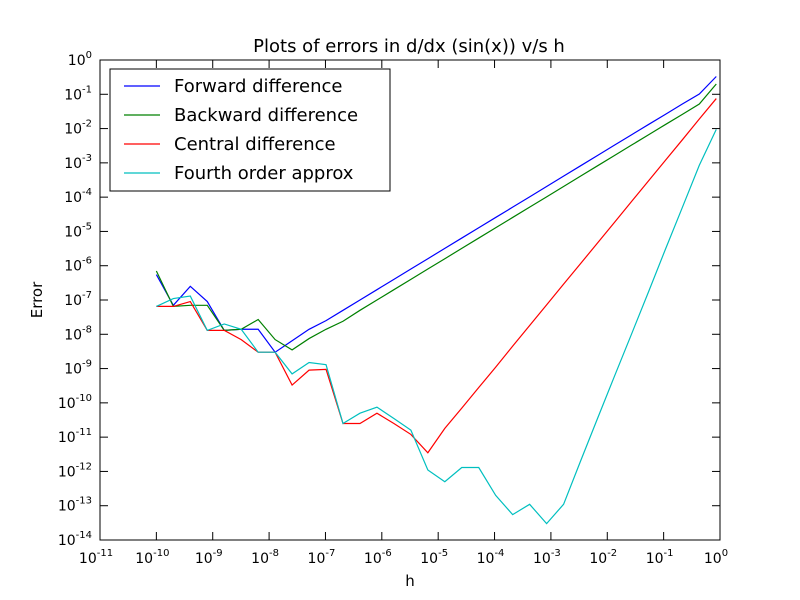 The height and width of the screenshot is (600, 800). I want to click on x-tick-label: 10⁻¹⁰, so click(152, 557).